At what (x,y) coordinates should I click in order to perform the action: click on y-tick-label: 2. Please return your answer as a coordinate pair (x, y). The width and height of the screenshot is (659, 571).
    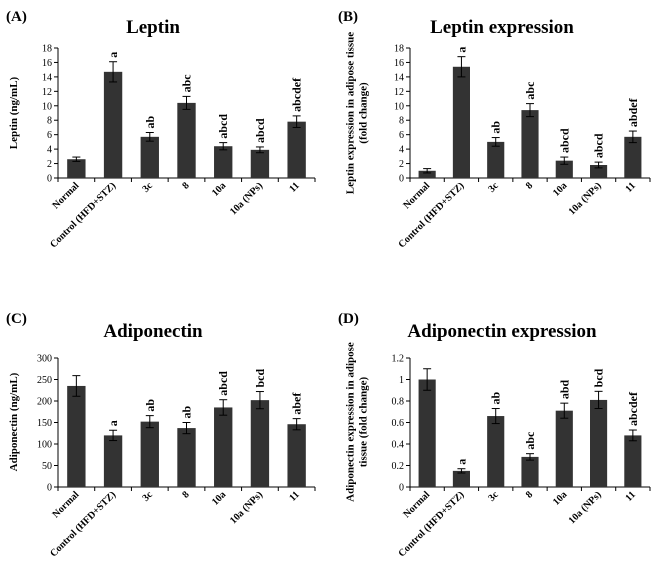
    Looking at the image, I should click on (401, 164).